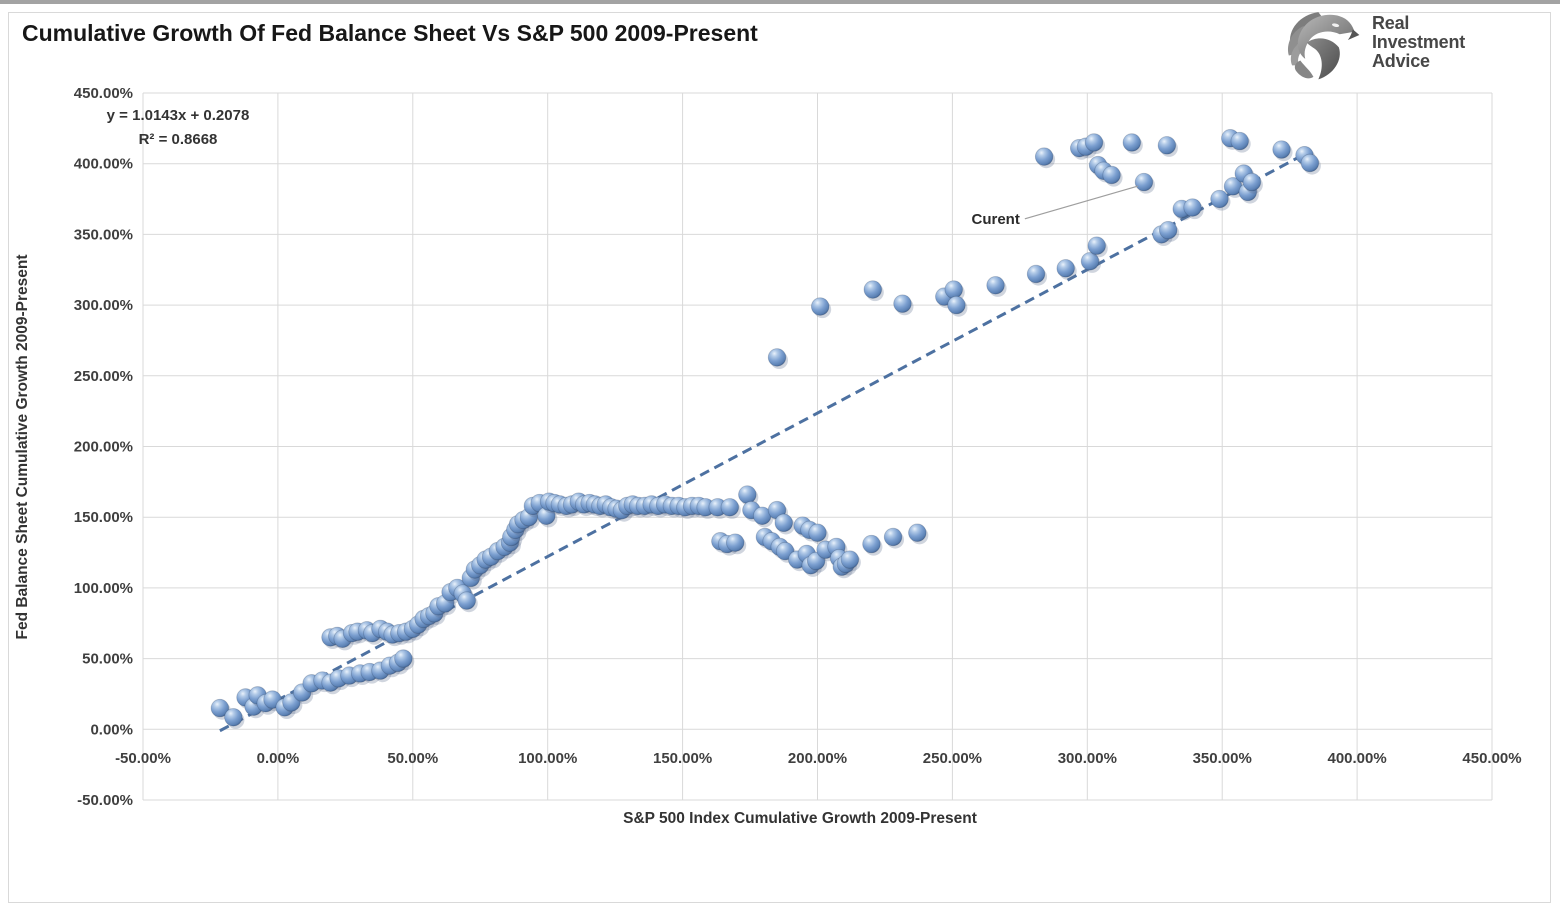  I want to click on logo-line-1: Real, so click(1391, 23).